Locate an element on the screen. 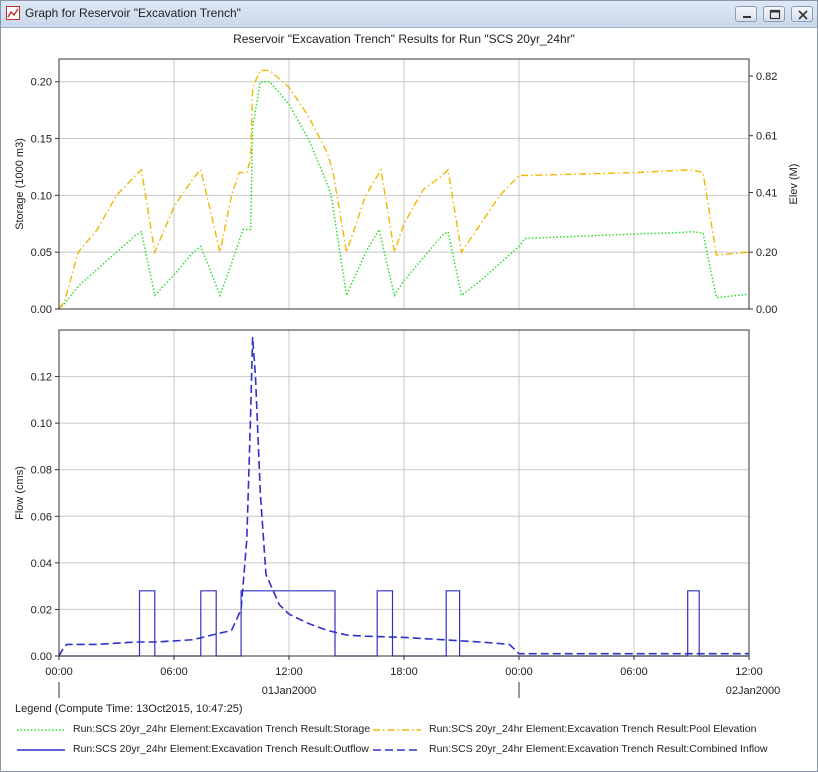 This screenshot has height=772, width=818. close-icon is located at coordinates (803, 15).